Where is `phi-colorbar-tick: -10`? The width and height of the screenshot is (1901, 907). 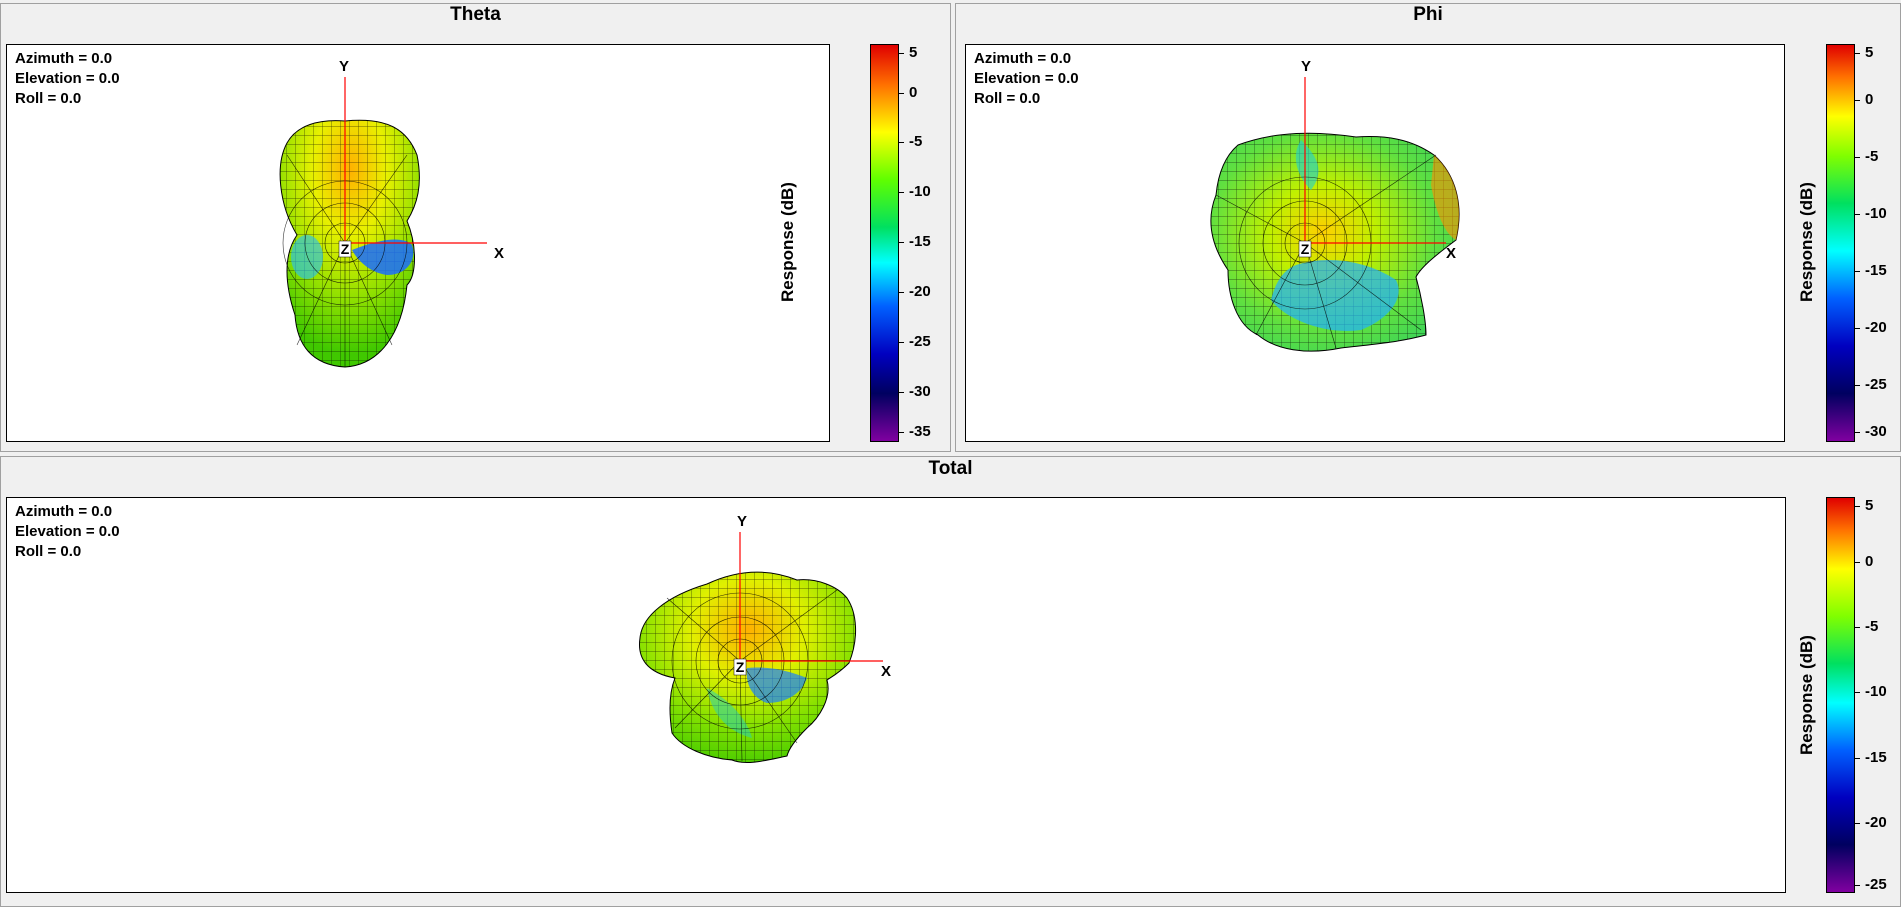
phi-colorbar-tick: -10 is located at coordinates (1870, 213).